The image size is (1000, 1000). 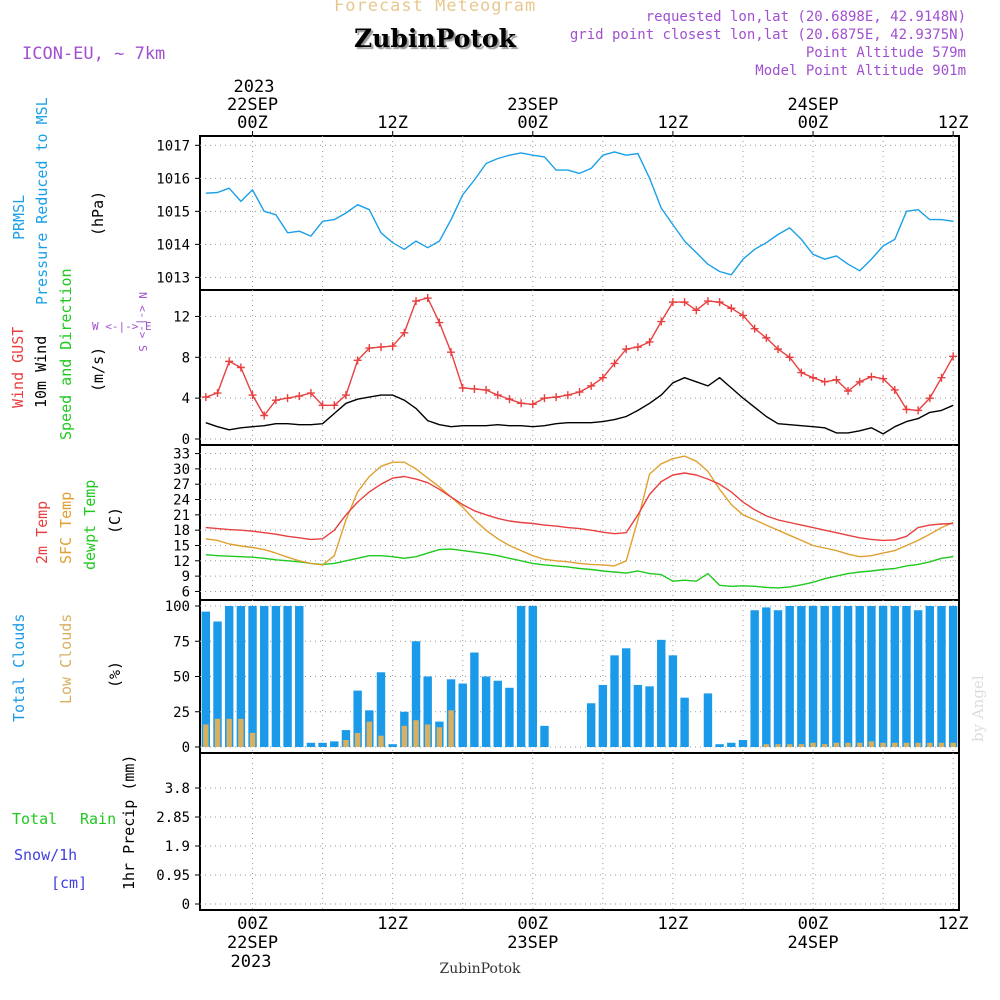 What do you see at coordinates (579, 507) in the screenshot?
I see `temp-2m-series` at bounding box center [579, 507].